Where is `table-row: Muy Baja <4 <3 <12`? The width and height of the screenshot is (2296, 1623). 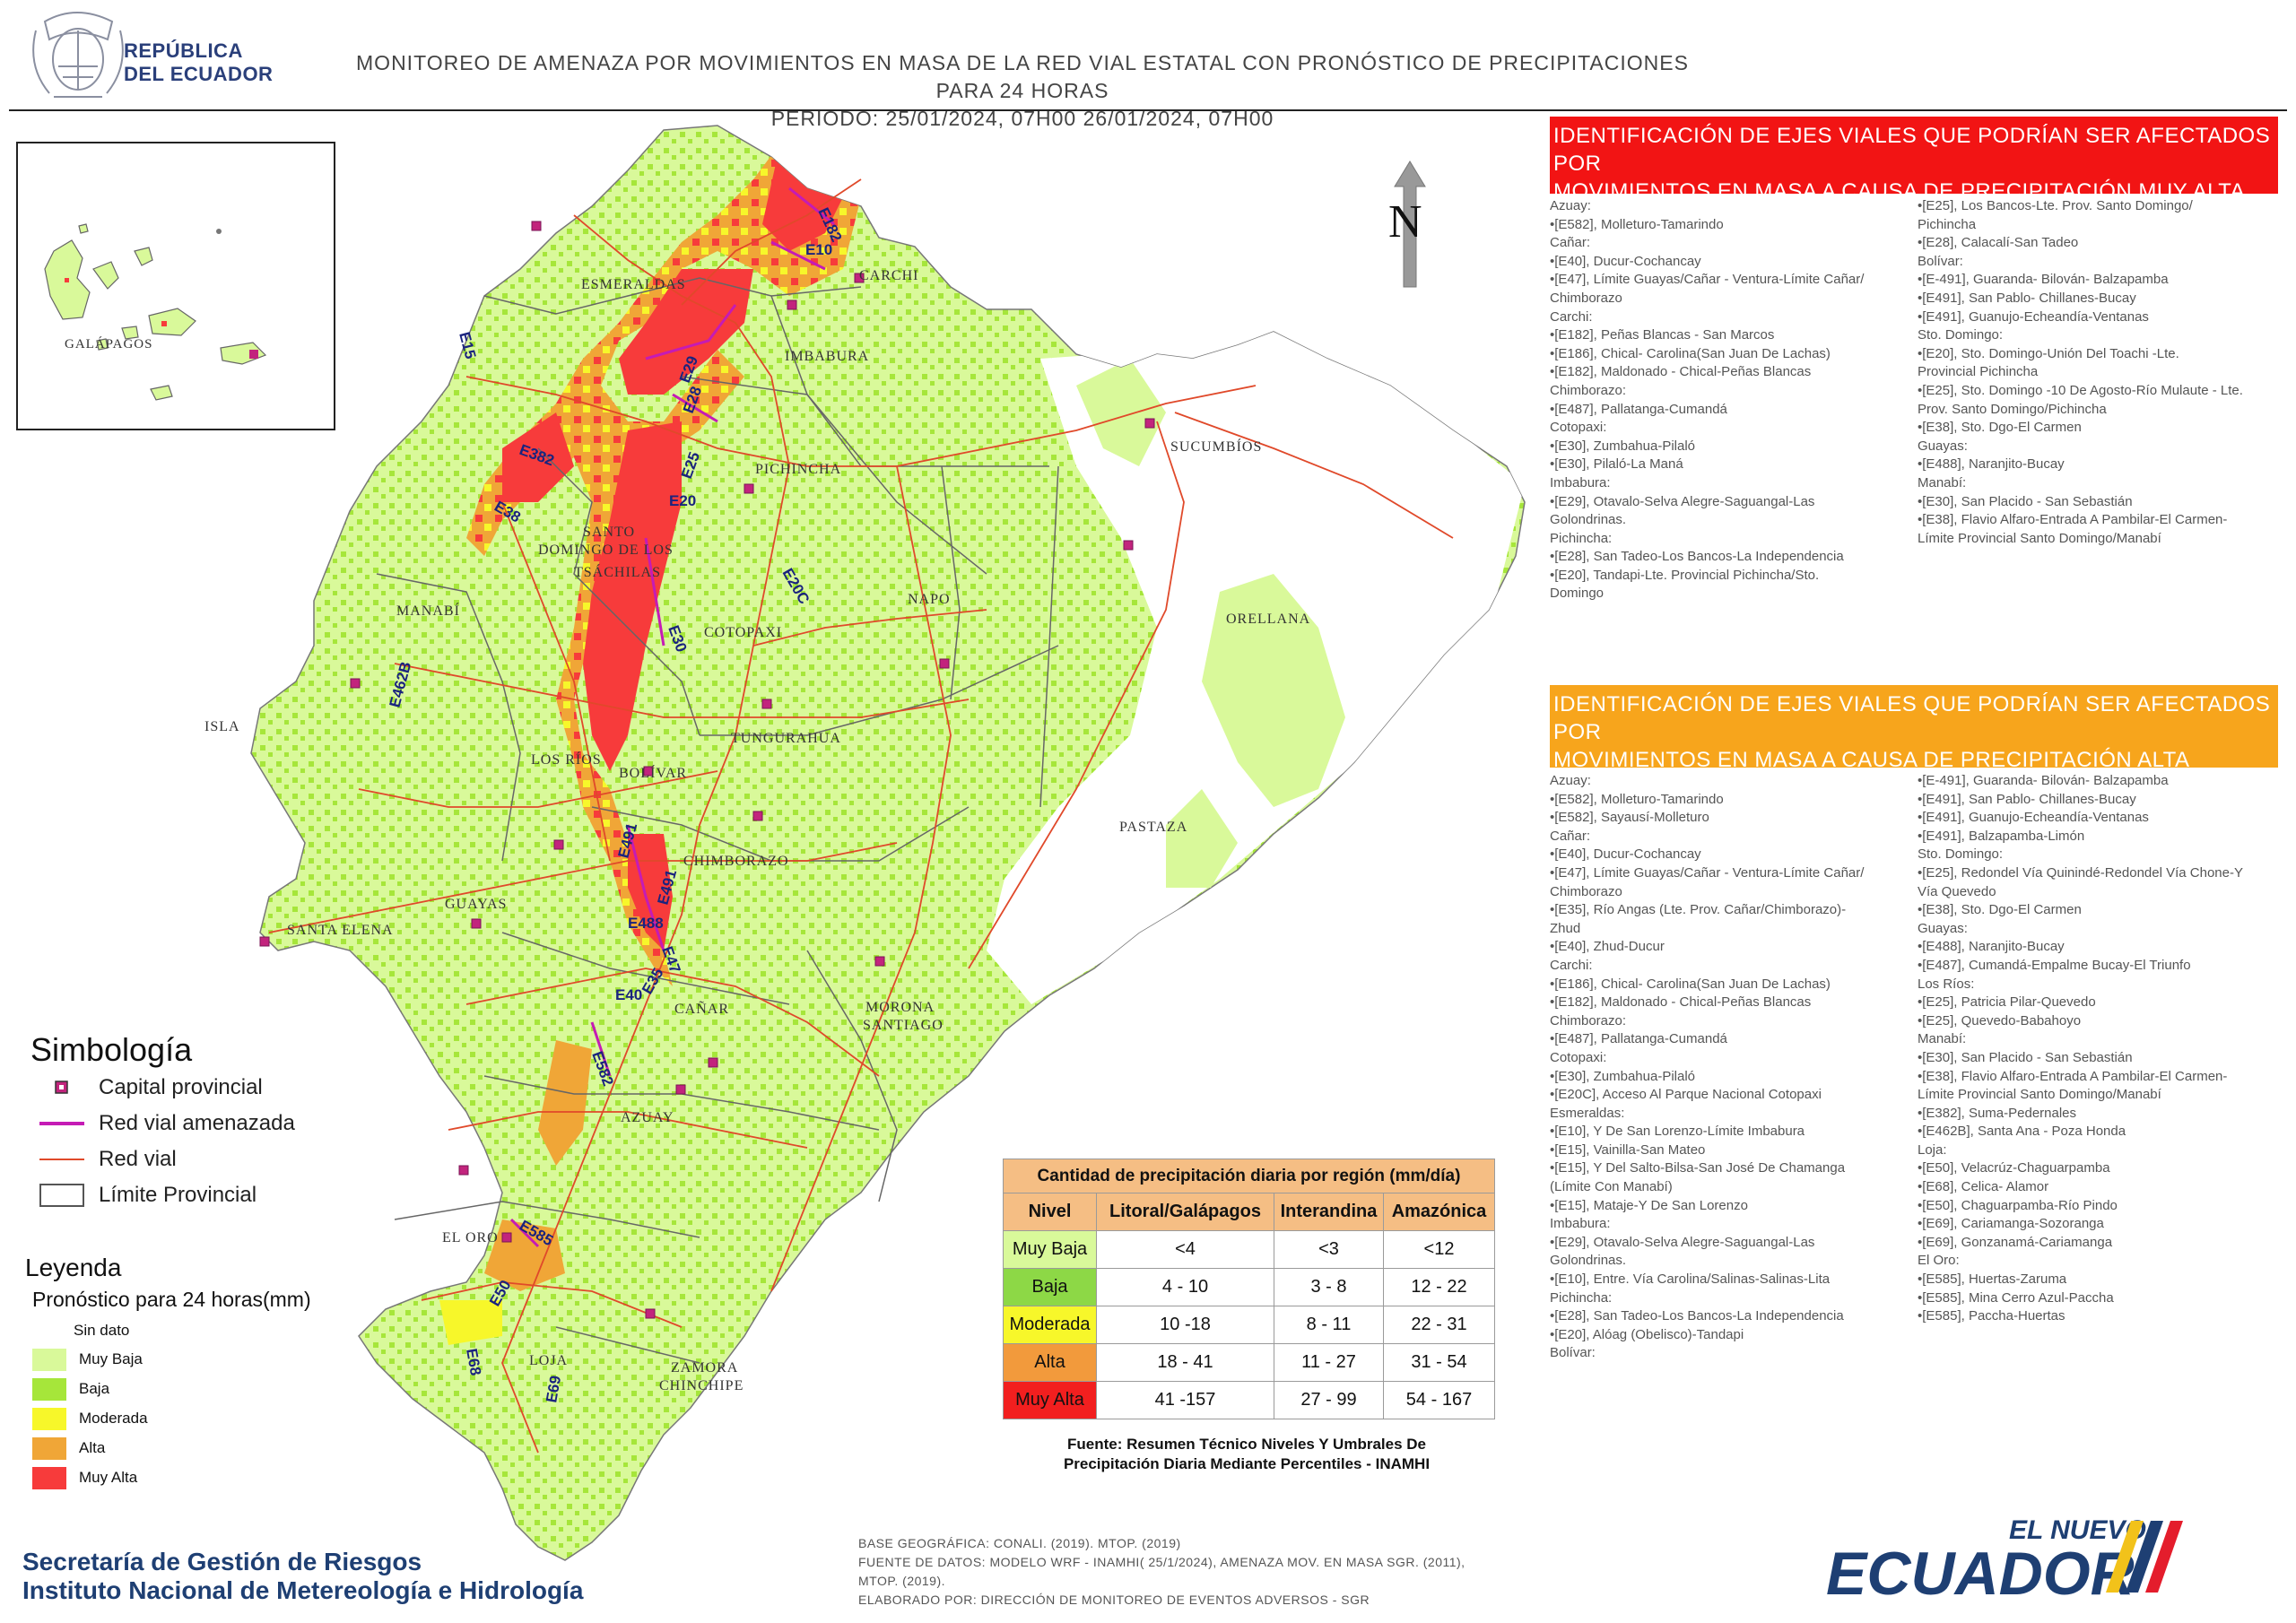 table-row: Muy Baja <4 <3 <12 is located at coordinates (1249, 1249).